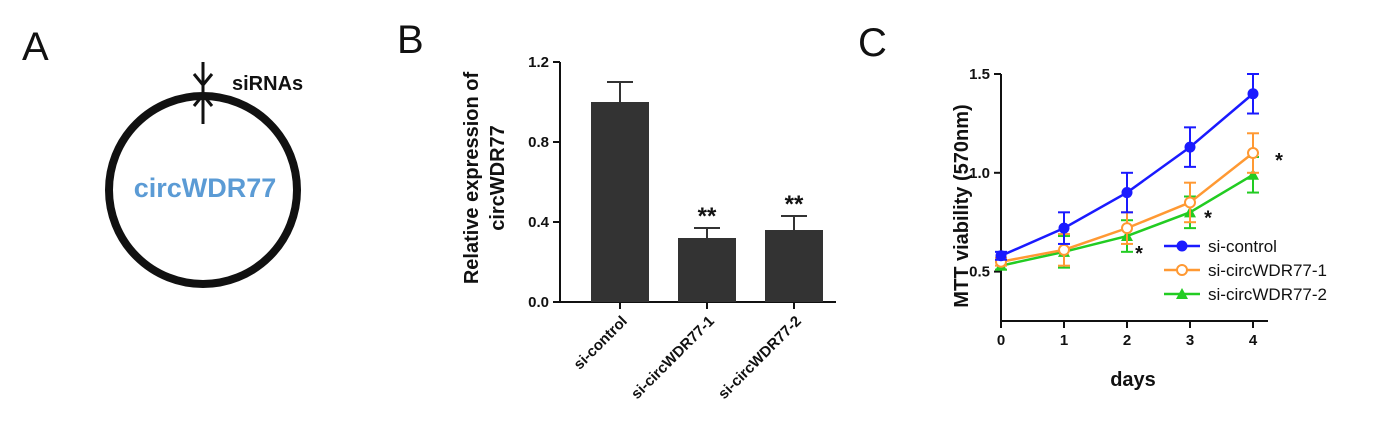 Image resolution: width=1398 pixels, height=444 pixels. Describe the element at coordinates (979, 74) in the screenshot. I see `line-y-tick-label: 1.5` at that location.